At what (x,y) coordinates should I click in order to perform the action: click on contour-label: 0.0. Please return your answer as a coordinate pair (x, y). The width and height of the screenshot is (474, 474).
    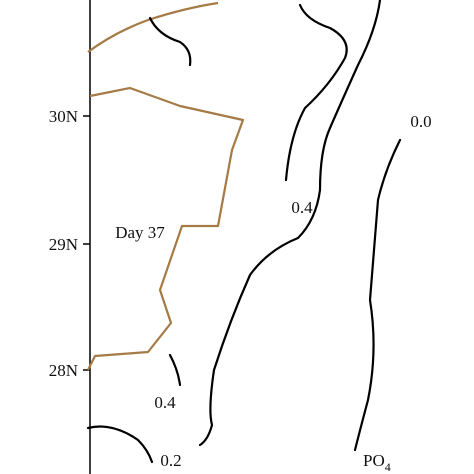
    Looking at the image, I should click on (420, 121).